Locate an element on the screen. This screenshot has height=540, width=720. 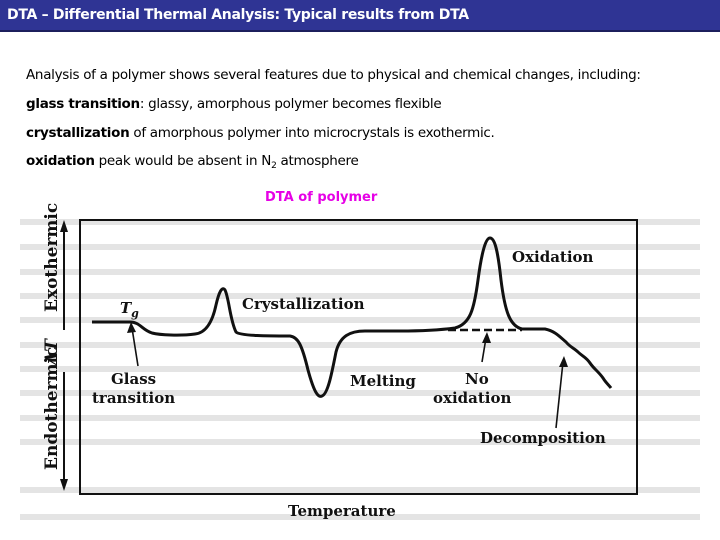
label-melting: Melting is located at coordinates (383, 381).